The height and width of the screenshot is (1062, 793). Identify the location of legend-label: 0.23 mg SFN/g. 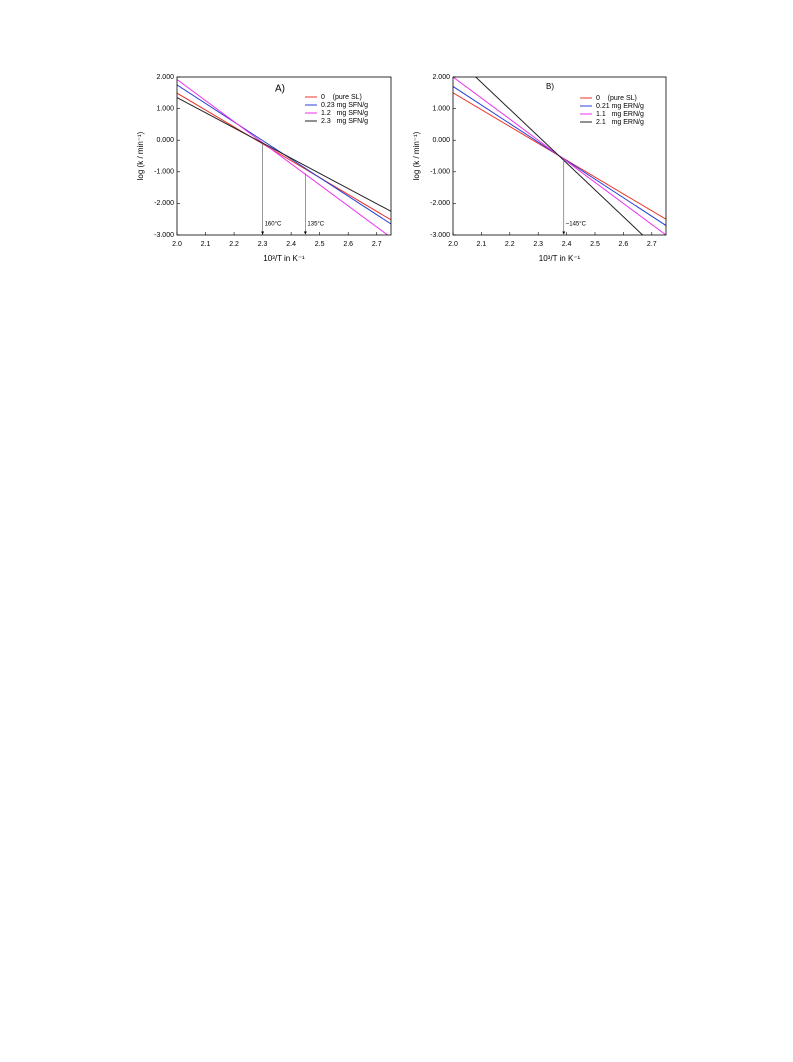
(344, 105).